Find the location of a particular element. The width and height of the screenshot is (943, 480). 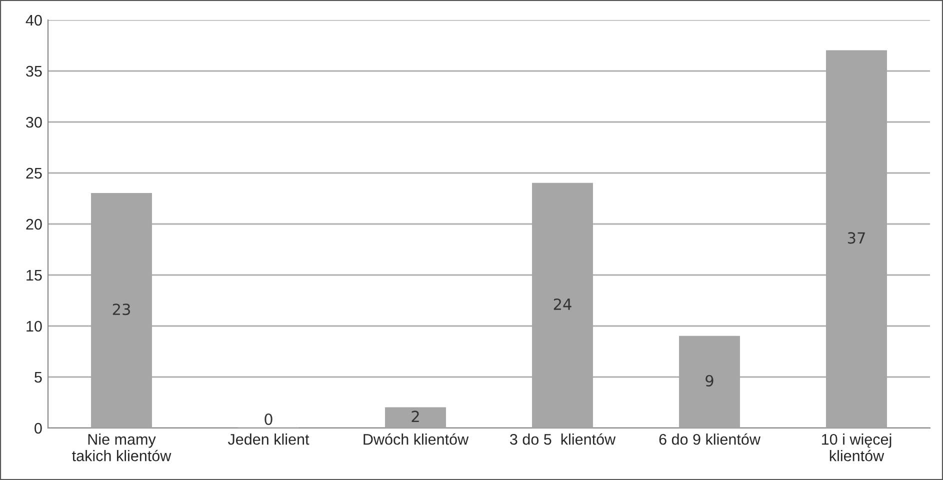

data-label: 24 is located at coordinates (563, 304).